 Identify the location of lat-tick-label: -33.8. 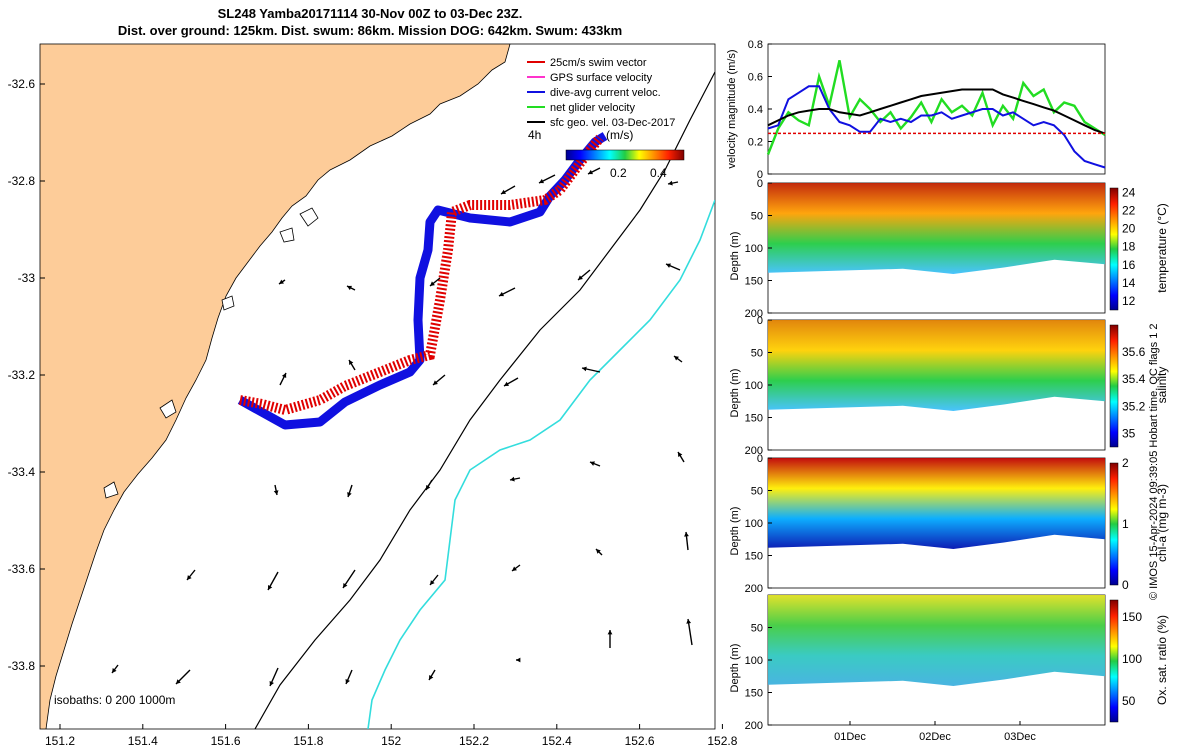
(22, 666).